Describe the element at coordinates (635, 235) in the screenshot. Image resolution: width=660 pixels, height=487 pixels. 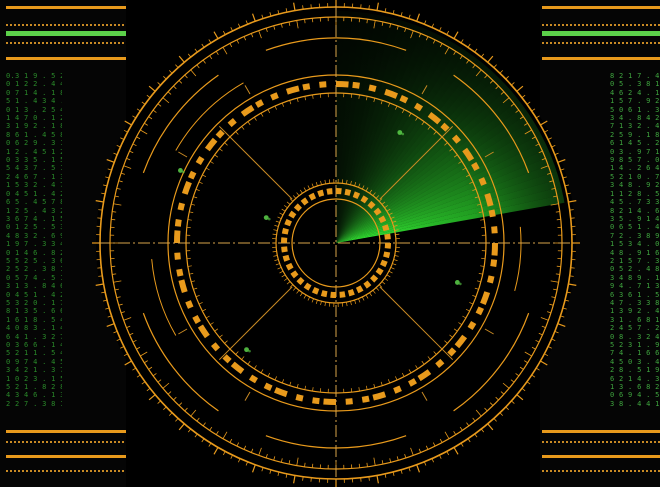
I see `right-data-line: 7 2 . 3 8 9` at that location.